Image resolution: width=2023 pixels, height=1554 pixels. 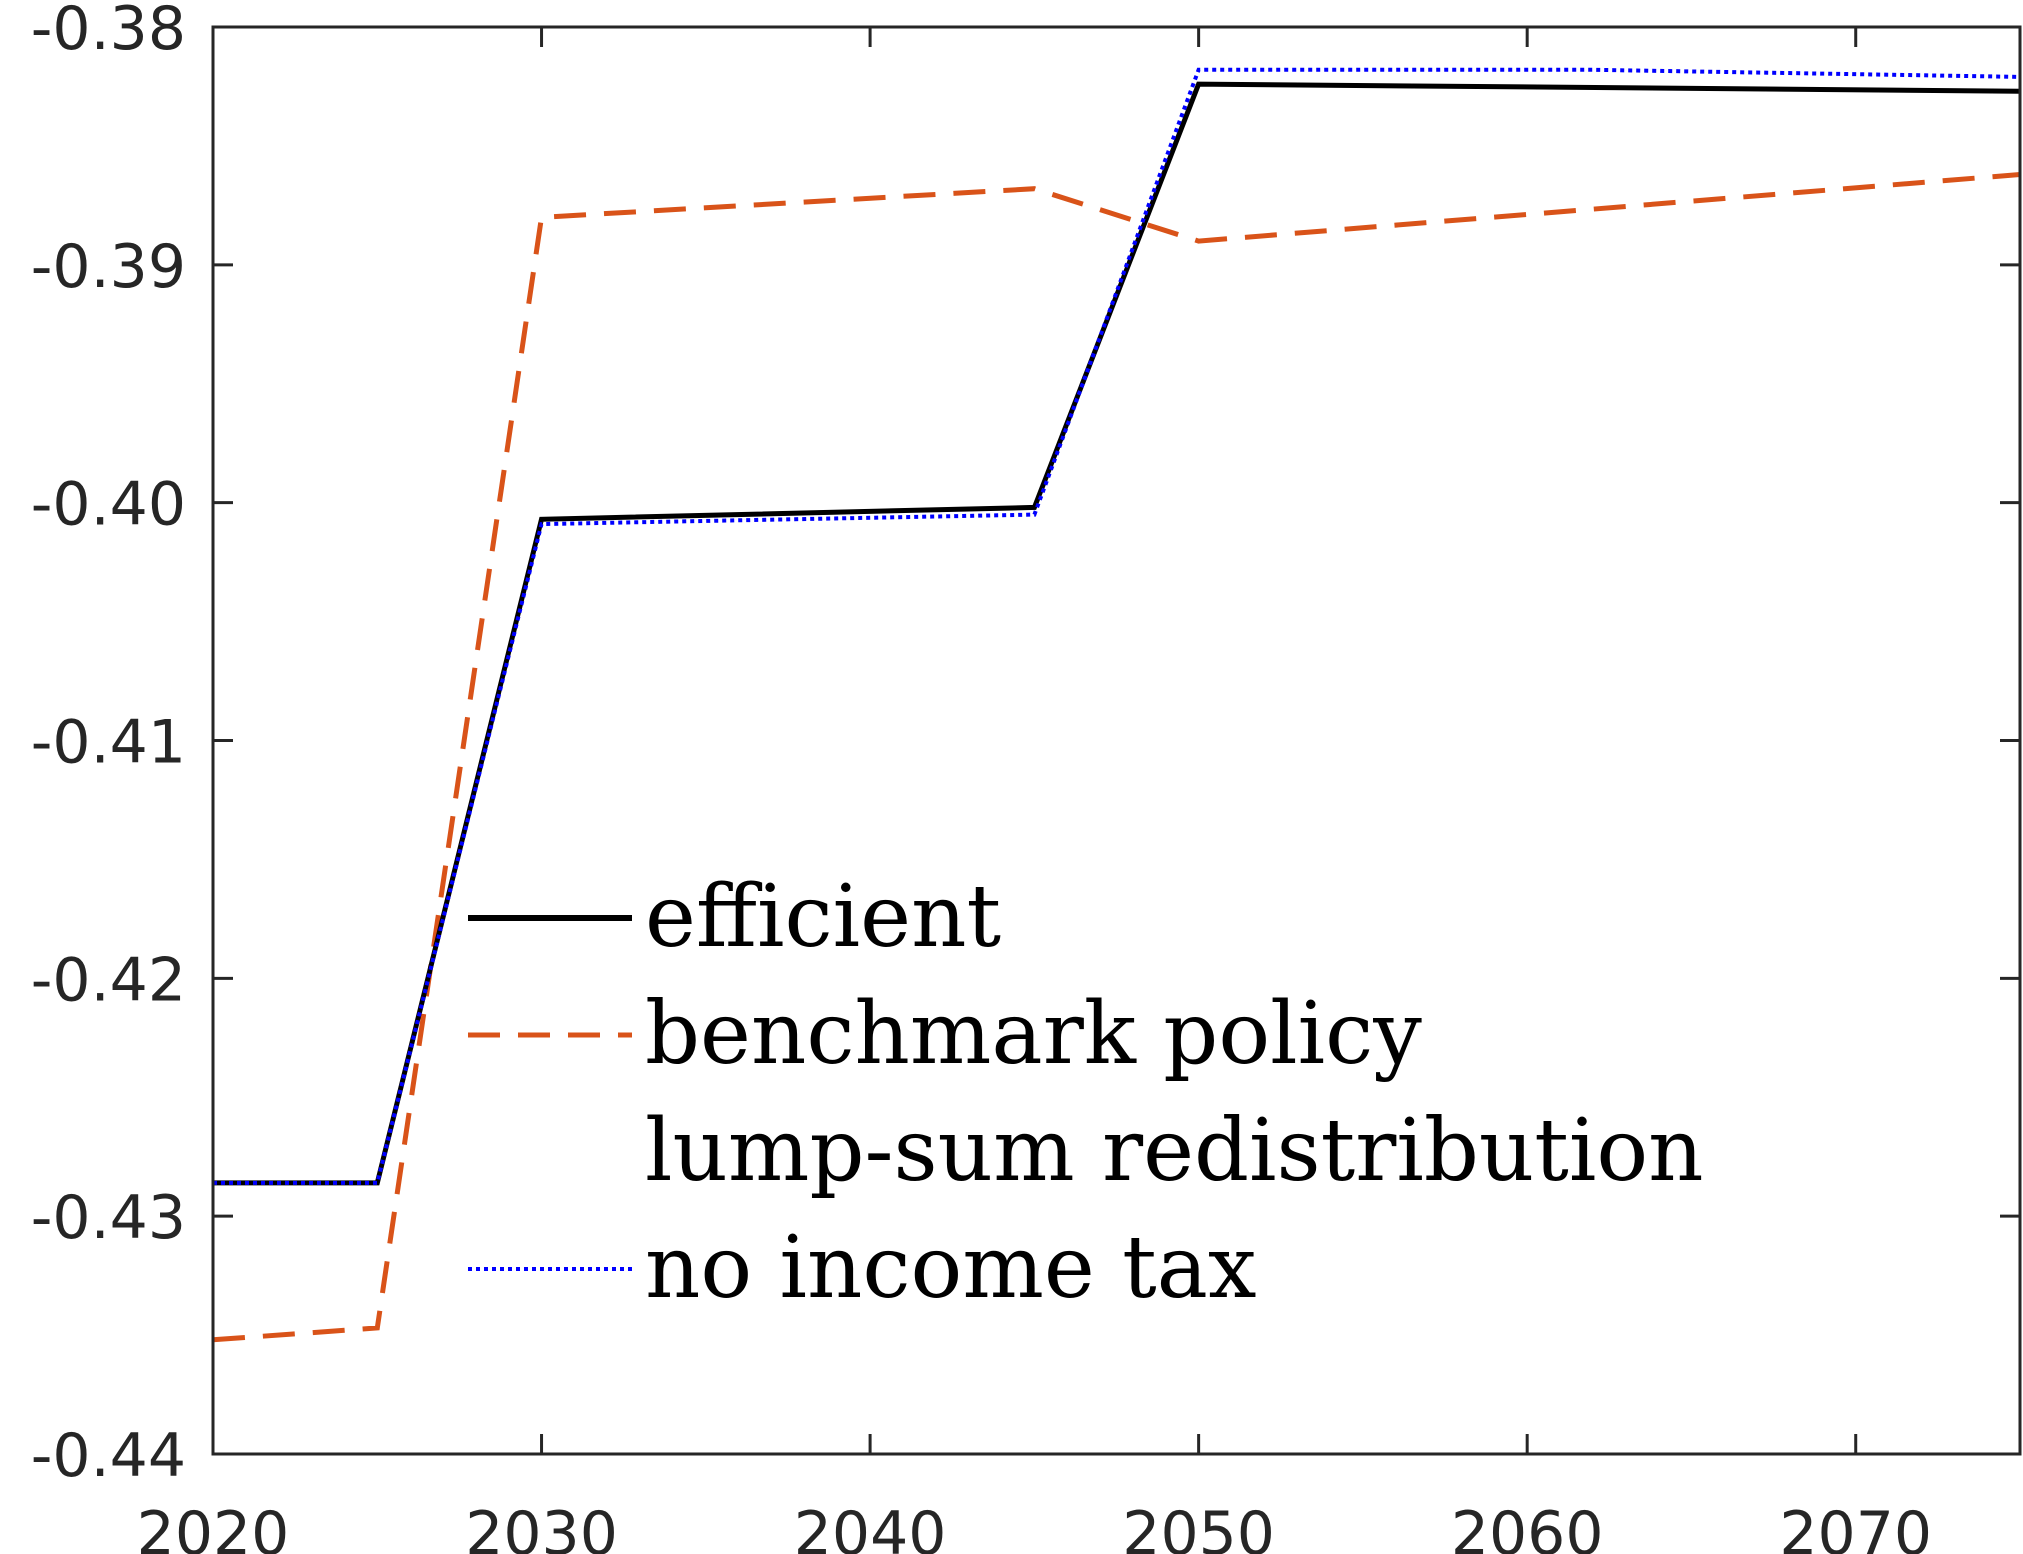 What do you see at coordinates (1198, 1526) in the screenshot?
I see `x-tick-label: 2050` at bounding box center [1198, 1526].